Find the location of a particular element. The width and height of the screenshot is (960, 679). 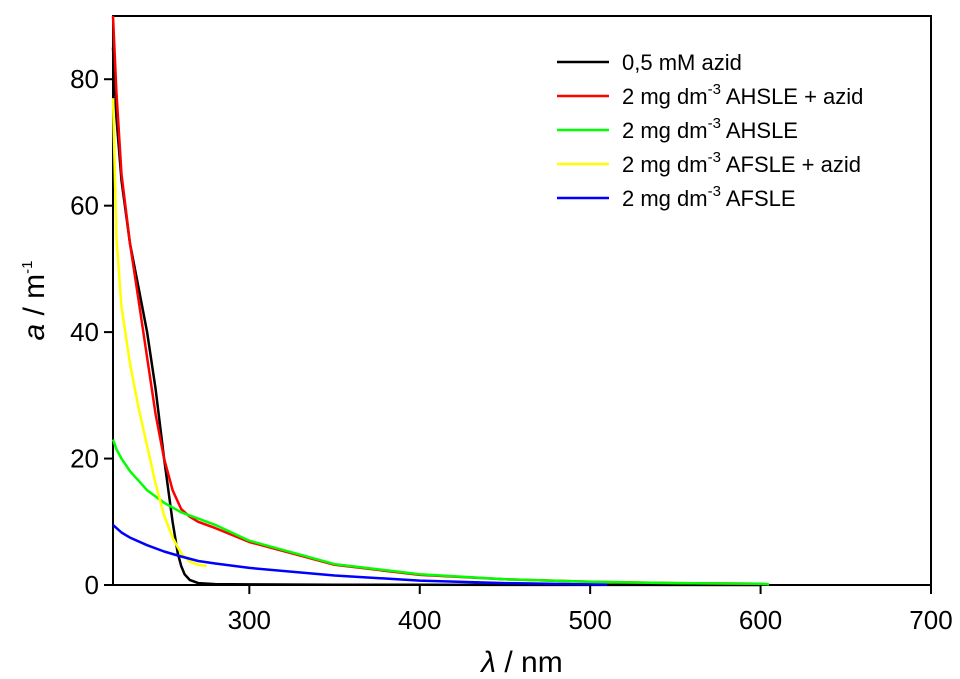

y-tick-label: 20 is located at coordinates (84, 459).